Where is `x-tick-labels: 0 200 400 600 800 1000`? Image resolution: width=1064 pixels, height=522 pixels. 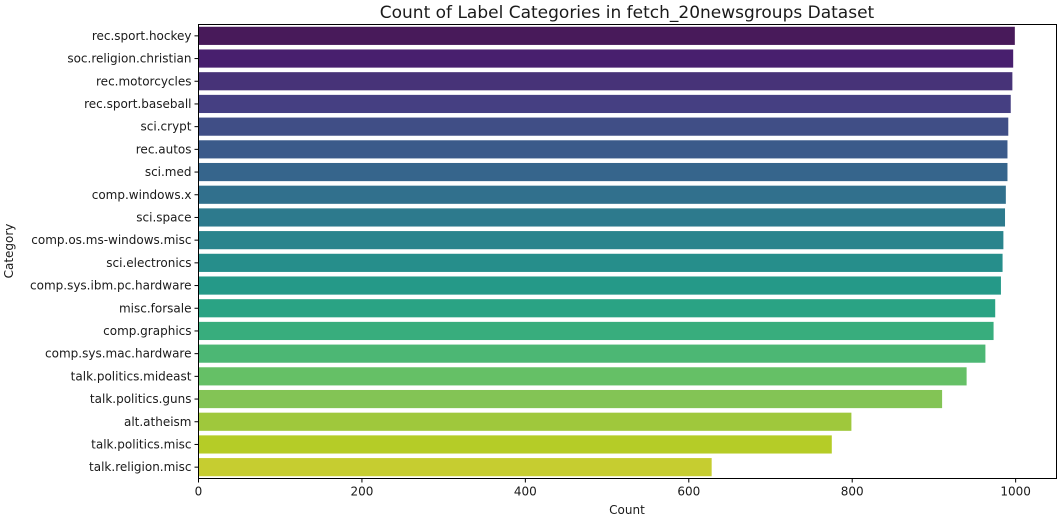 x-tick-labels: 0 200 400 600 800 1000 is located at coordinates (613, 488).